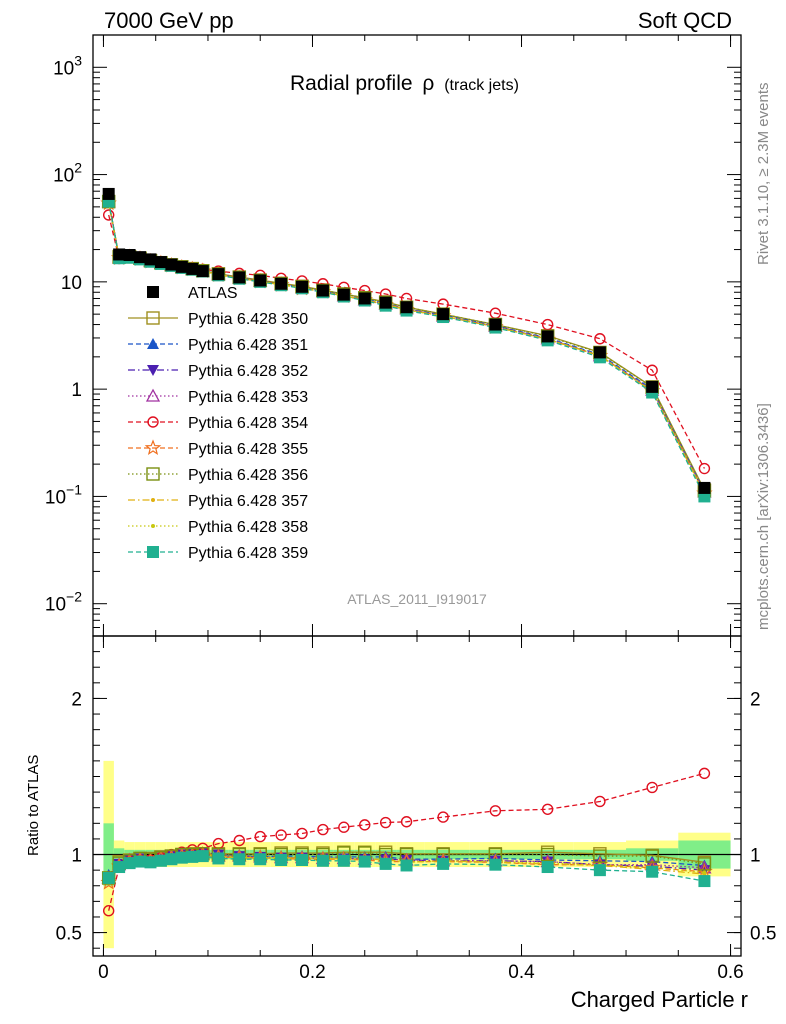  What do you see at coordinates (248, 371) in the screenshot?
I see `legend-label: Pythia 6.428 352` at bounding box center [248, 371].